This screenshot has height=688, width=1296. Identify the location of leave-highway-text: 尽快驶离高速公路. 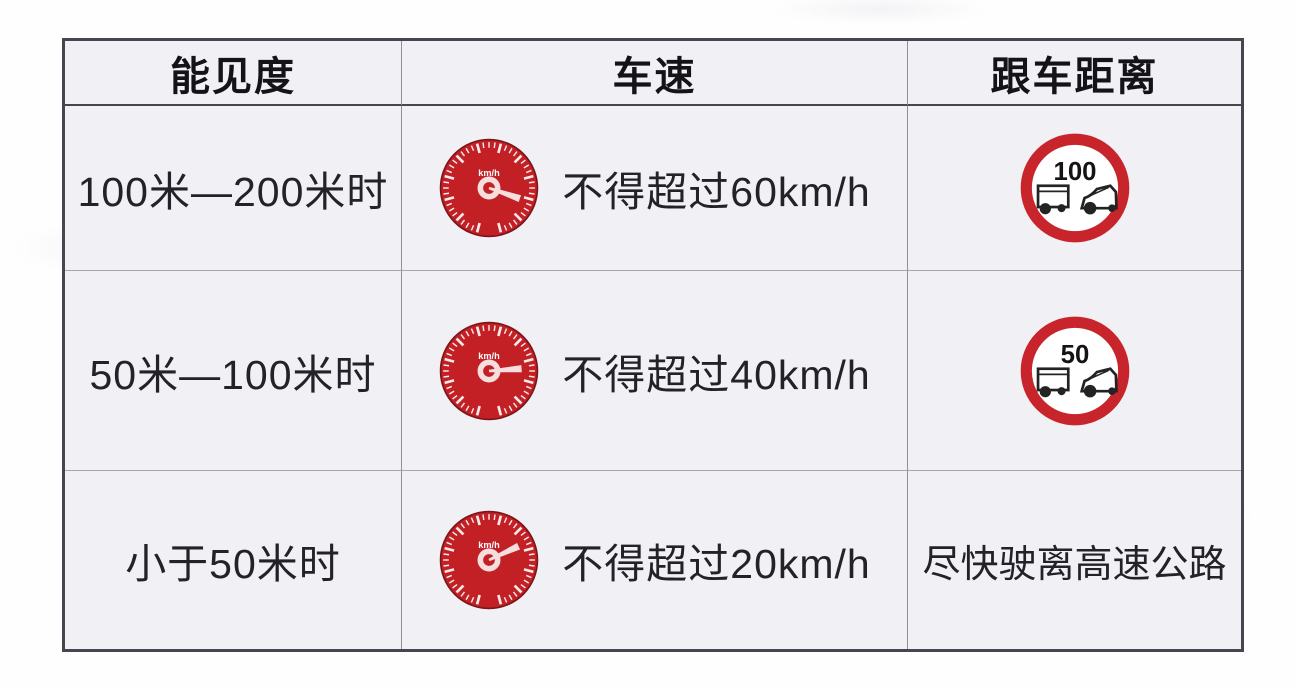
(1074, 564).